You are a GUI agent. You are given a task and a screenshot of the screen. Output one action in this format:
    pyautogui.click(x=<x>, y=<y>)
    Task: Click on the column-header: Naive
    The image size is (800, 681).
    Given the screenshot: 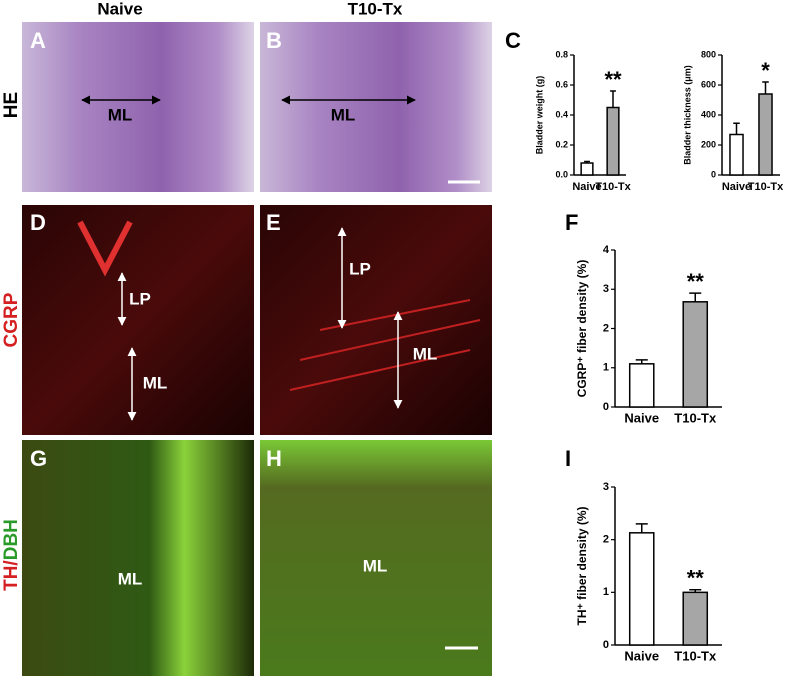 What is the action you would take?
    pyautogui.click(x=119, y=9)
    